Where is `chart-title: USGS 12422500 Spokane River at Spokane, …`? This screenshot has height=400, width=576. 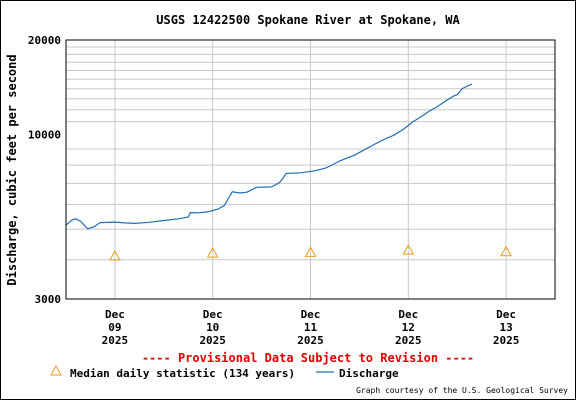 chart-title: USGS 12422500 Spokane River at Spokane, … is located at coordinates (308, 20).